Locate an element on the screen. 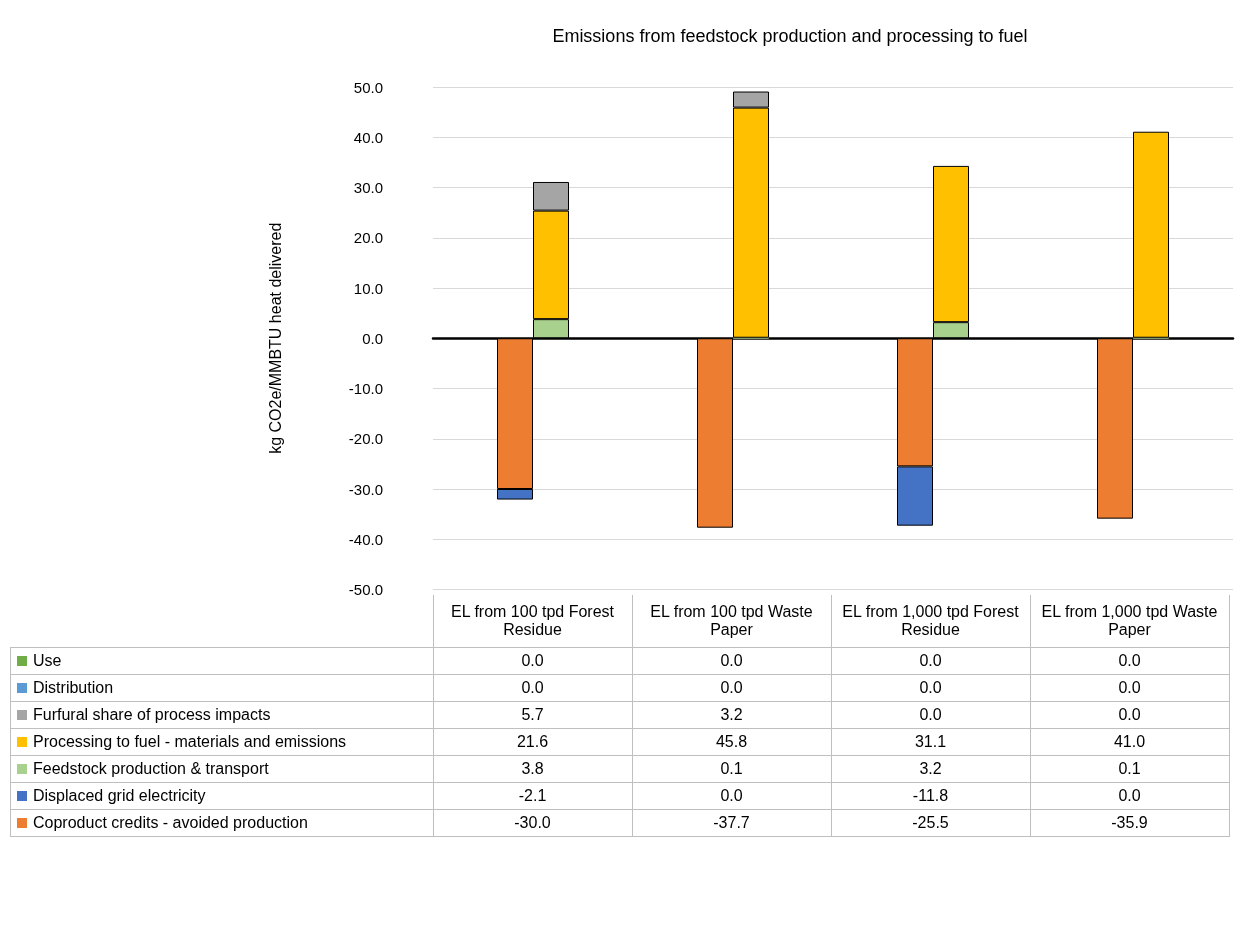 The height and width of the screenshot is (931, 1250). data-label: -30.0 is located at coordinates (532, 822).